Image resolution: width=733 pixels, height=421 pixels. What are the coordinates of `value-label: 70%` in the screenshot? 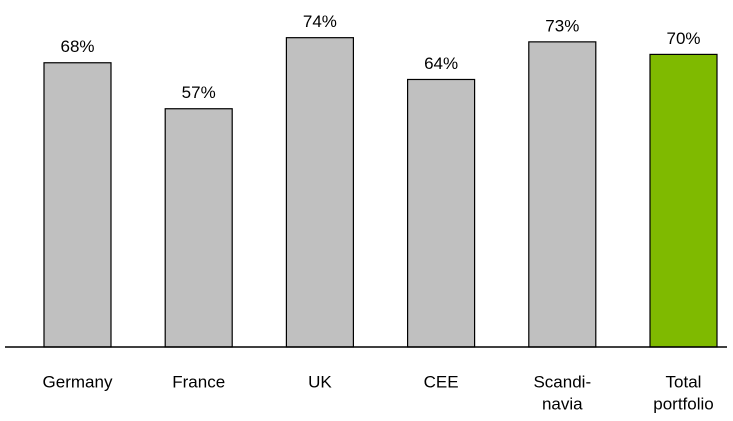 It's located at (683, 38).